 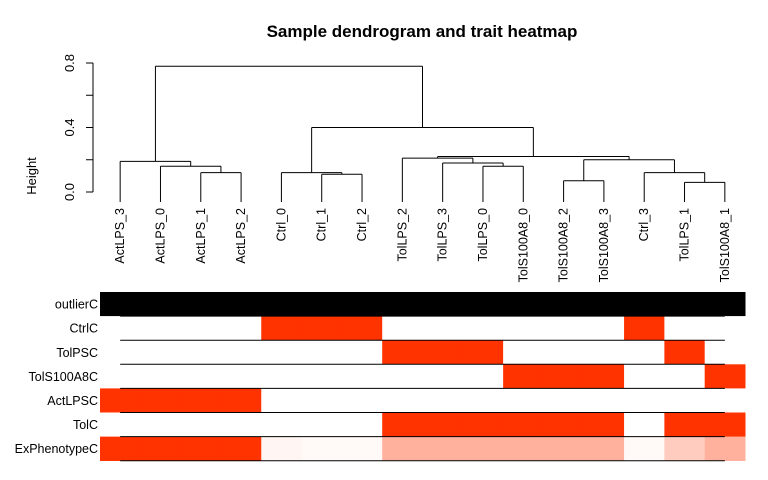 What do you see at coordinates (725, 245) in the screenshot?
I see `leaf-label: TolS100A8_1` at bounding box center [725, 245].